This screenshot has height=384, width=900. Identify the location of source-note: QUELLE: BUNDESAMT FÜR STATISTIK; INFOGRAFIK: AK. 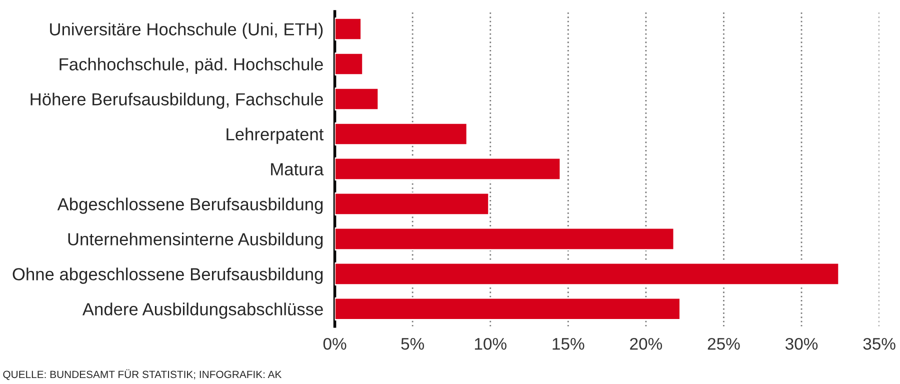
(142, 374).